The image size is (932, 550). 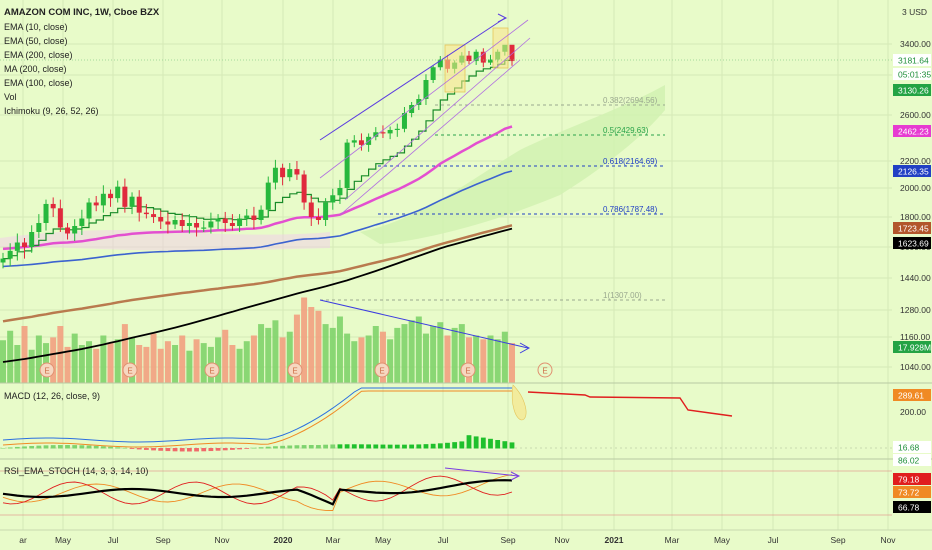 What do you see at coordinates (515, 476) in the screenshot?
I see `rsi-trend-arrow` at bounding box center [515, 476].